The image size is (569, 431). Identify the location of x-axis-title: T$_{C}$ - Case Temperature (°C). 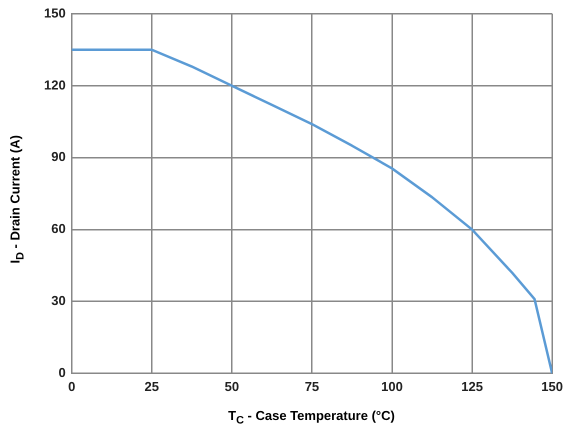
(311, 417).